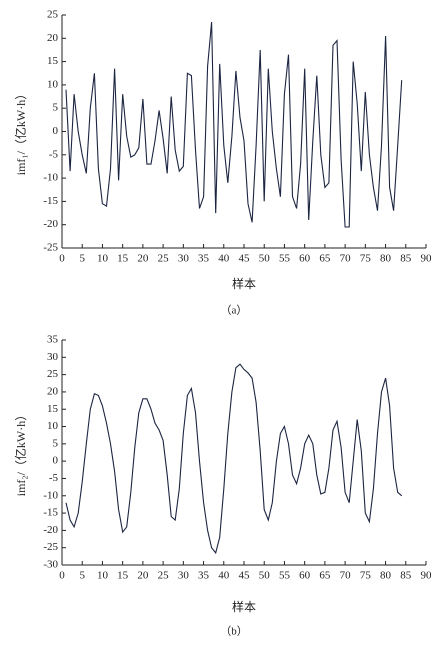 This screenshot has height=649, width=447. I want to click on y-tick-label: 30, so click(53, 357).